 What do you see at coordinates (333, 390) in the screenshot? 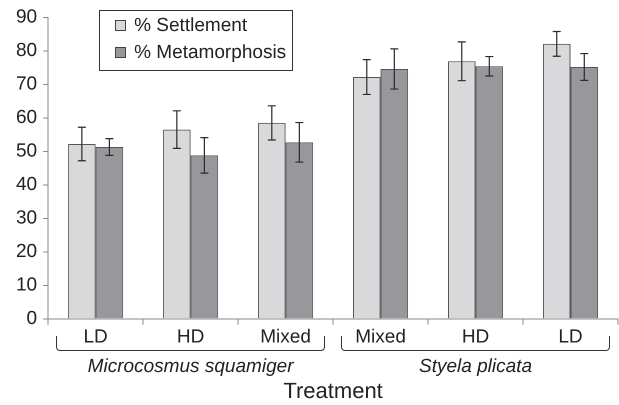
I see `x-axis-title: Treatment` at bounding box center [333, 390].